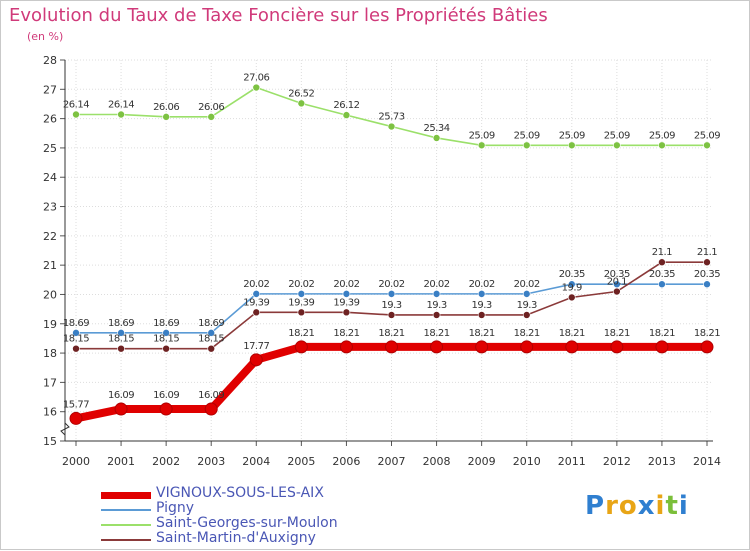  Describe the element at coordinates (50, 353) in the screenshot. I see `y-tick-label: 18` at that location.